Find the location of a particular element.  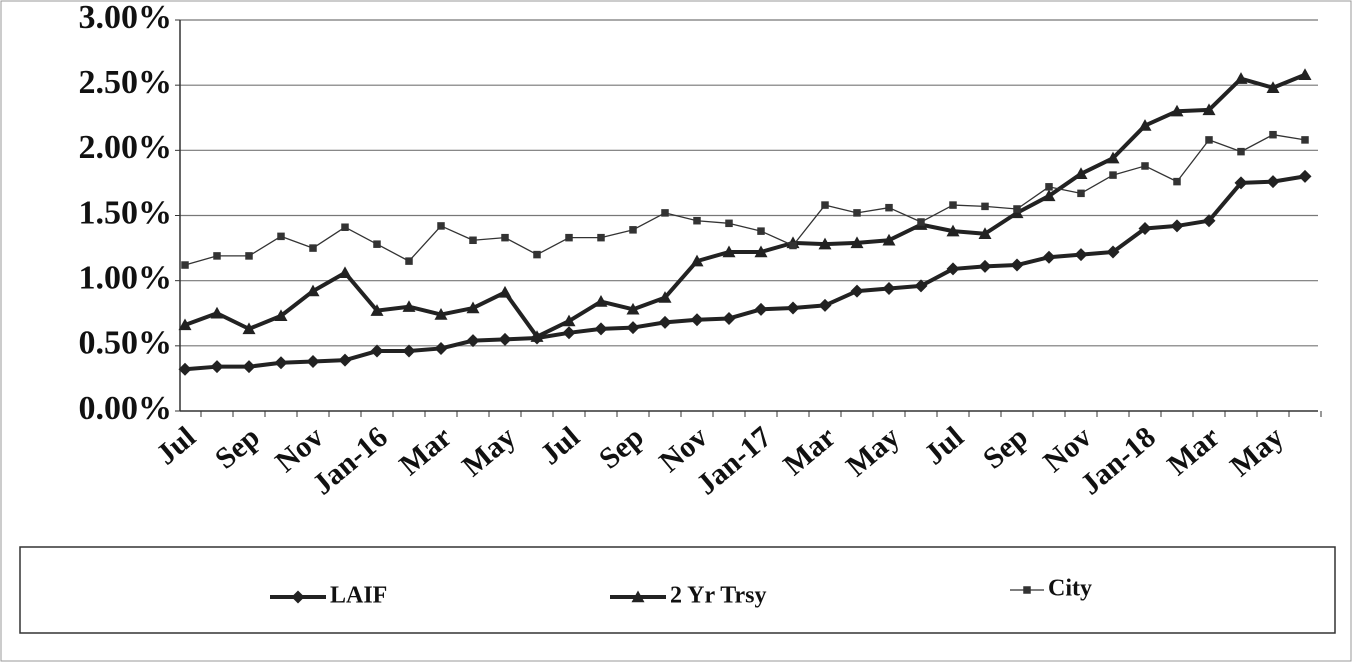

y-tick-label: 2.00% is located at coordinates (126, 147).